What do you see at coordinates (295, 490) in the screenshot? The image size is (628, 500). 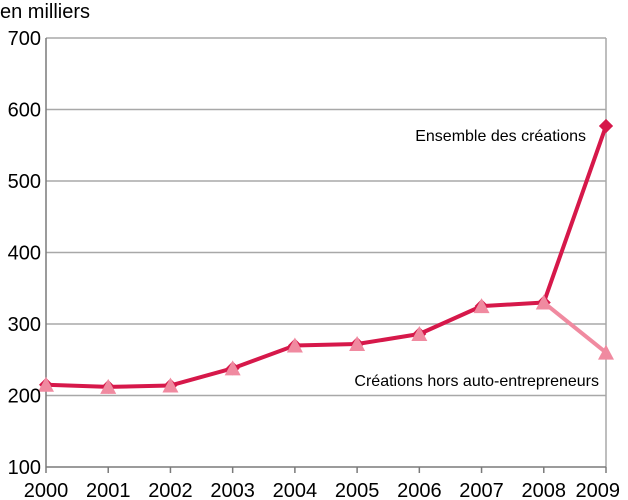 I see `x-tick-label-2004: 2004` at bounding box center [295, 490].